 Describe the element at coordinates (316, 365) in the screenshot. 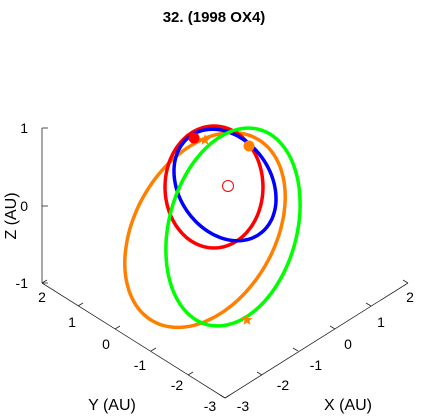

I see `x-tick-label: -1` at that location.